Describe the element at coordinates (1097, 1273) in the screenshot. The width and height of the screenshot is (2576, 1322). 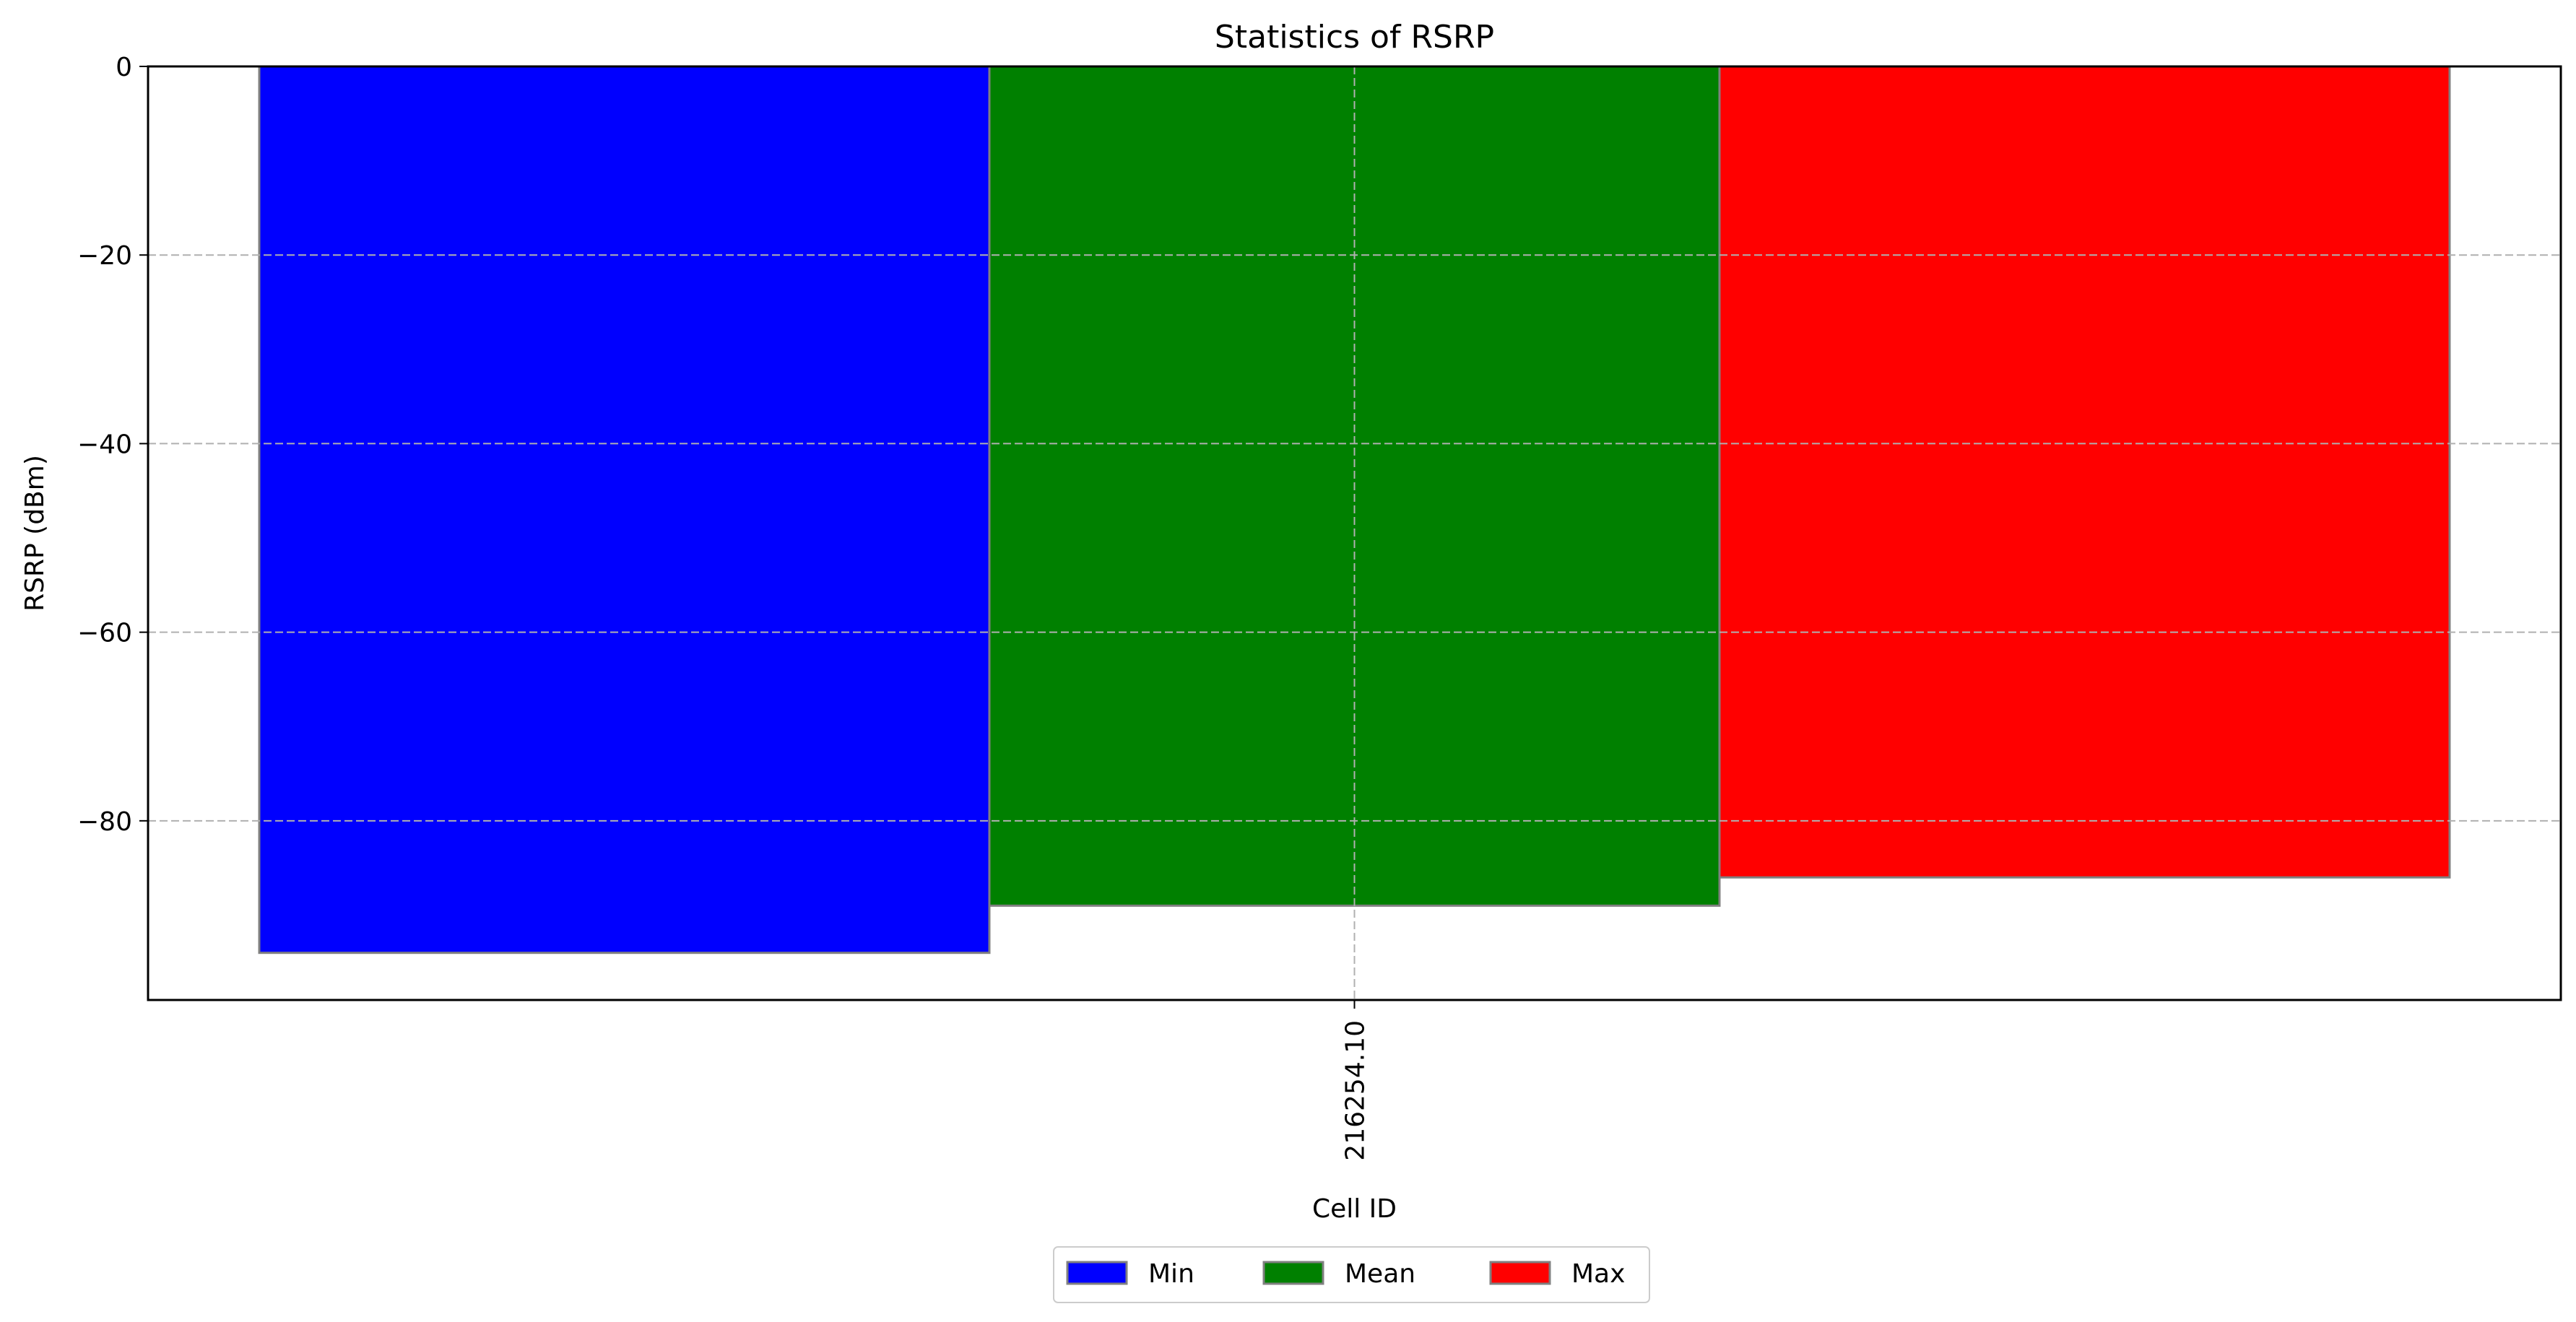
I see `legend-swatch-min` at that location.